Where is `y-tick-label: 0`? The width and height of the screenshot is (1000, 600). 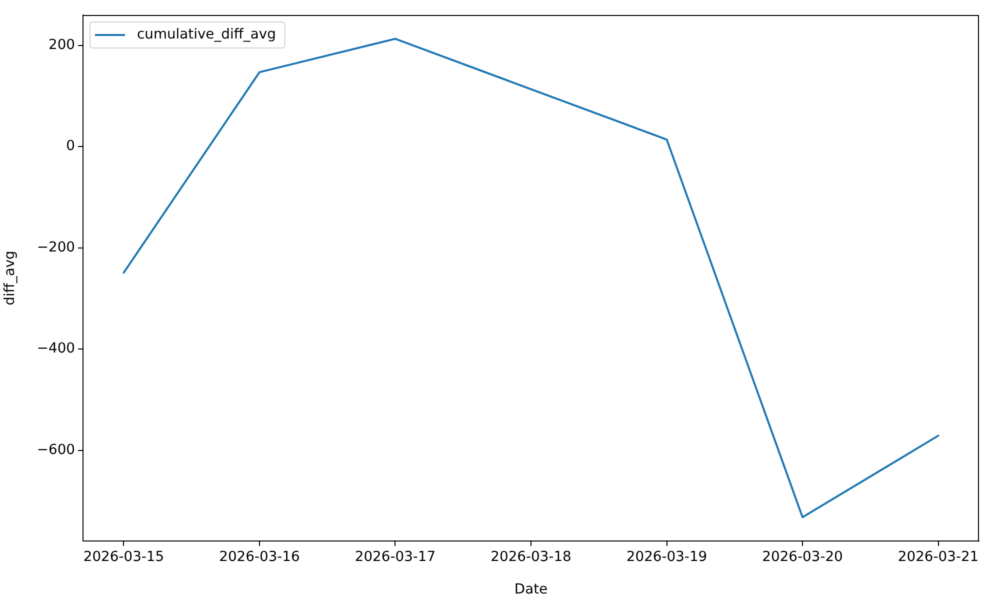
y-tick-label: 0 is located at coordinates (70, 146).